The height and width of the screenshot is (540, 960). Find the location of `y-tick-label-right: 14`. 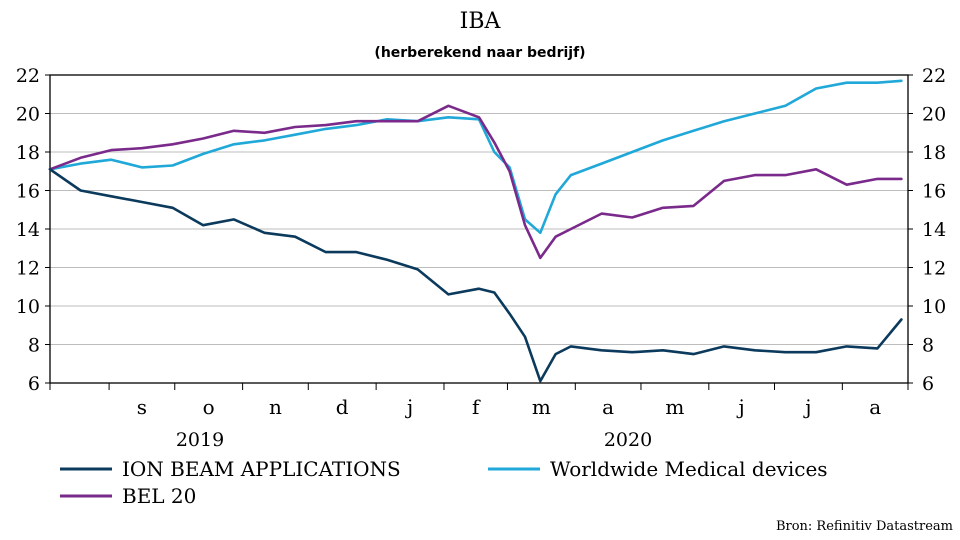

y-tick-label-right: 14 is located at coordinates (934, 230).